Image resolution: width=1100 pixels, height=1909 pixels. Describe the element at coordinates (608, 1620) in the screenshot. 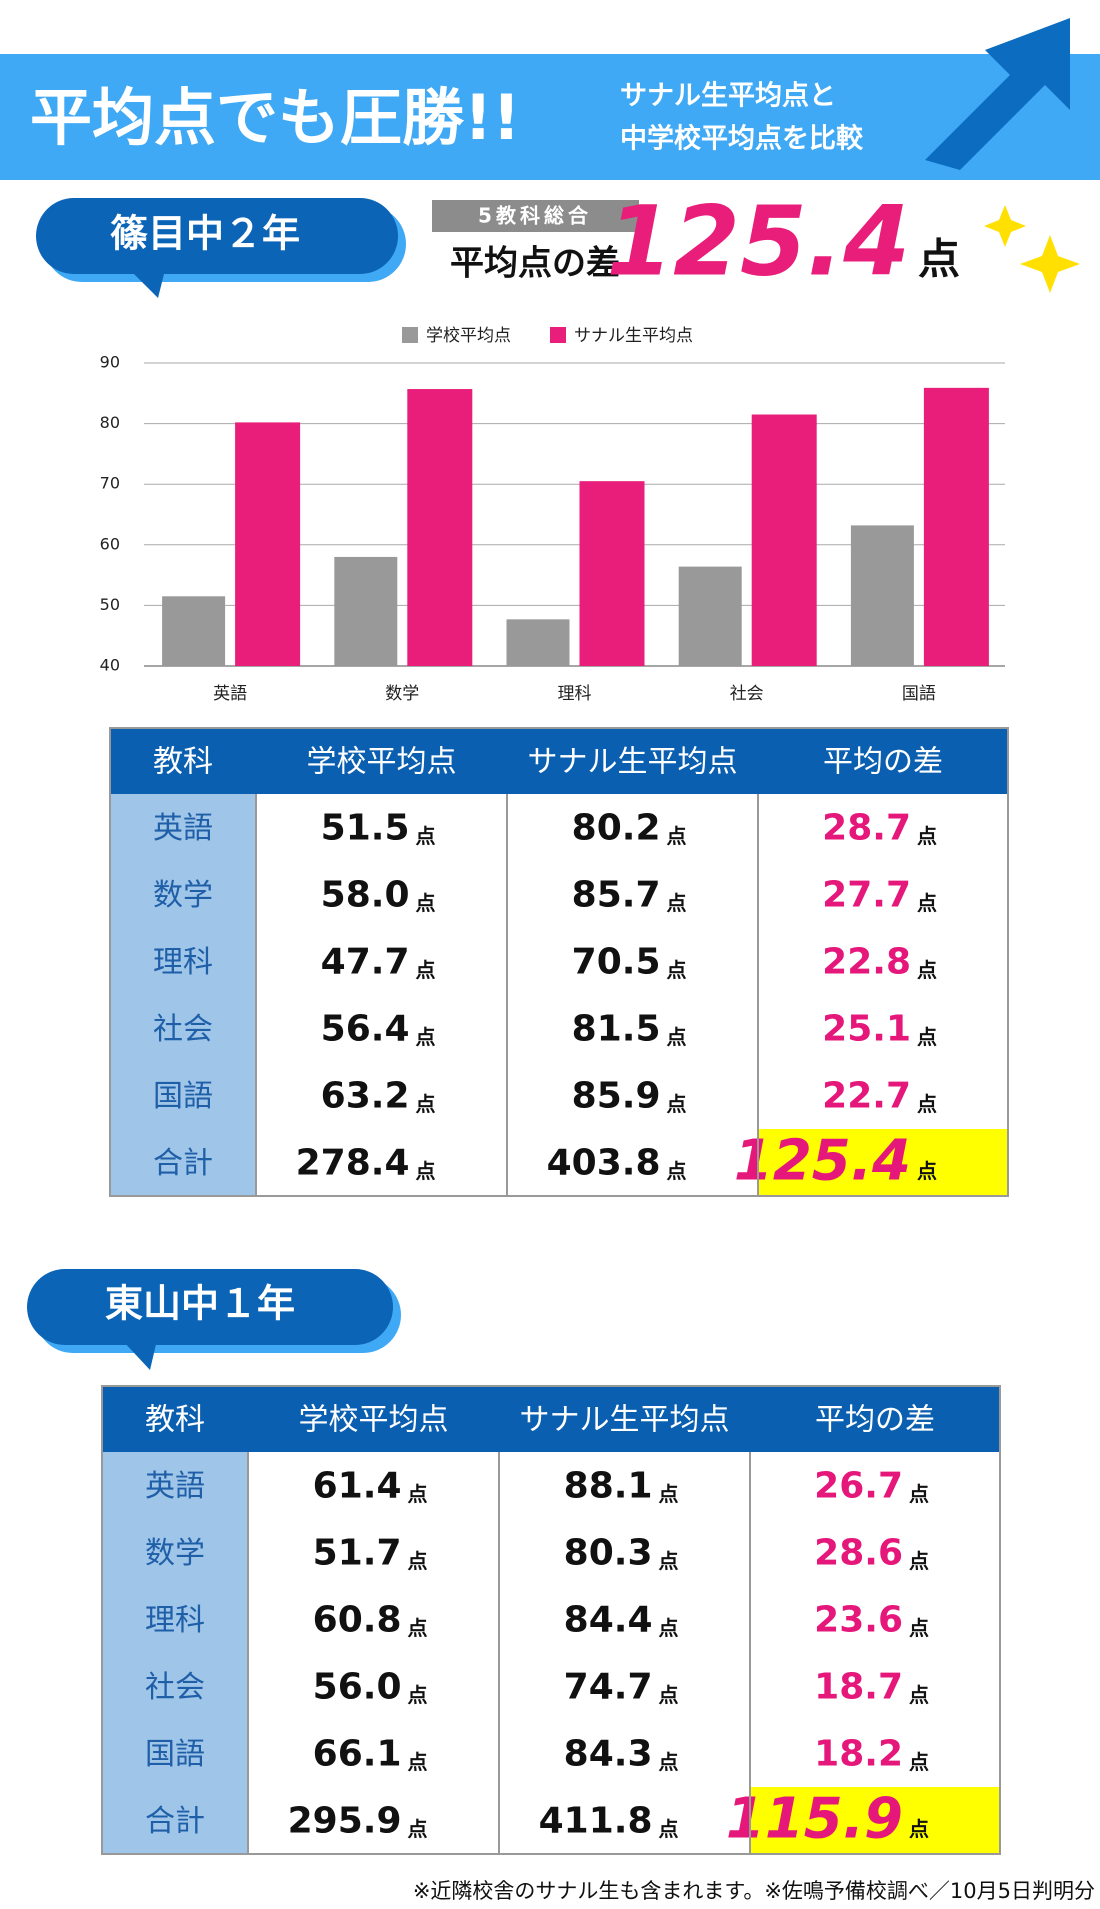

I see `score: 84.4` at that location.